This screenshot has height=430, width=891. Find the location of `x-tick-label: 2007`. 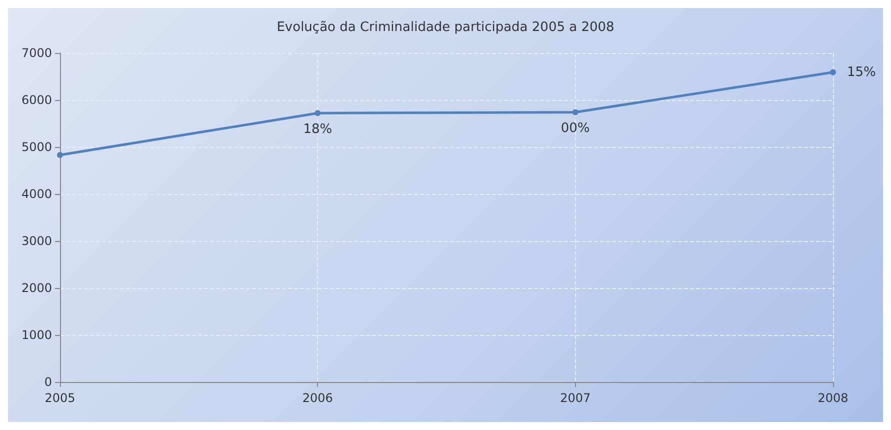

x-tick-label: 2007 is located at coordinates (575, 398).